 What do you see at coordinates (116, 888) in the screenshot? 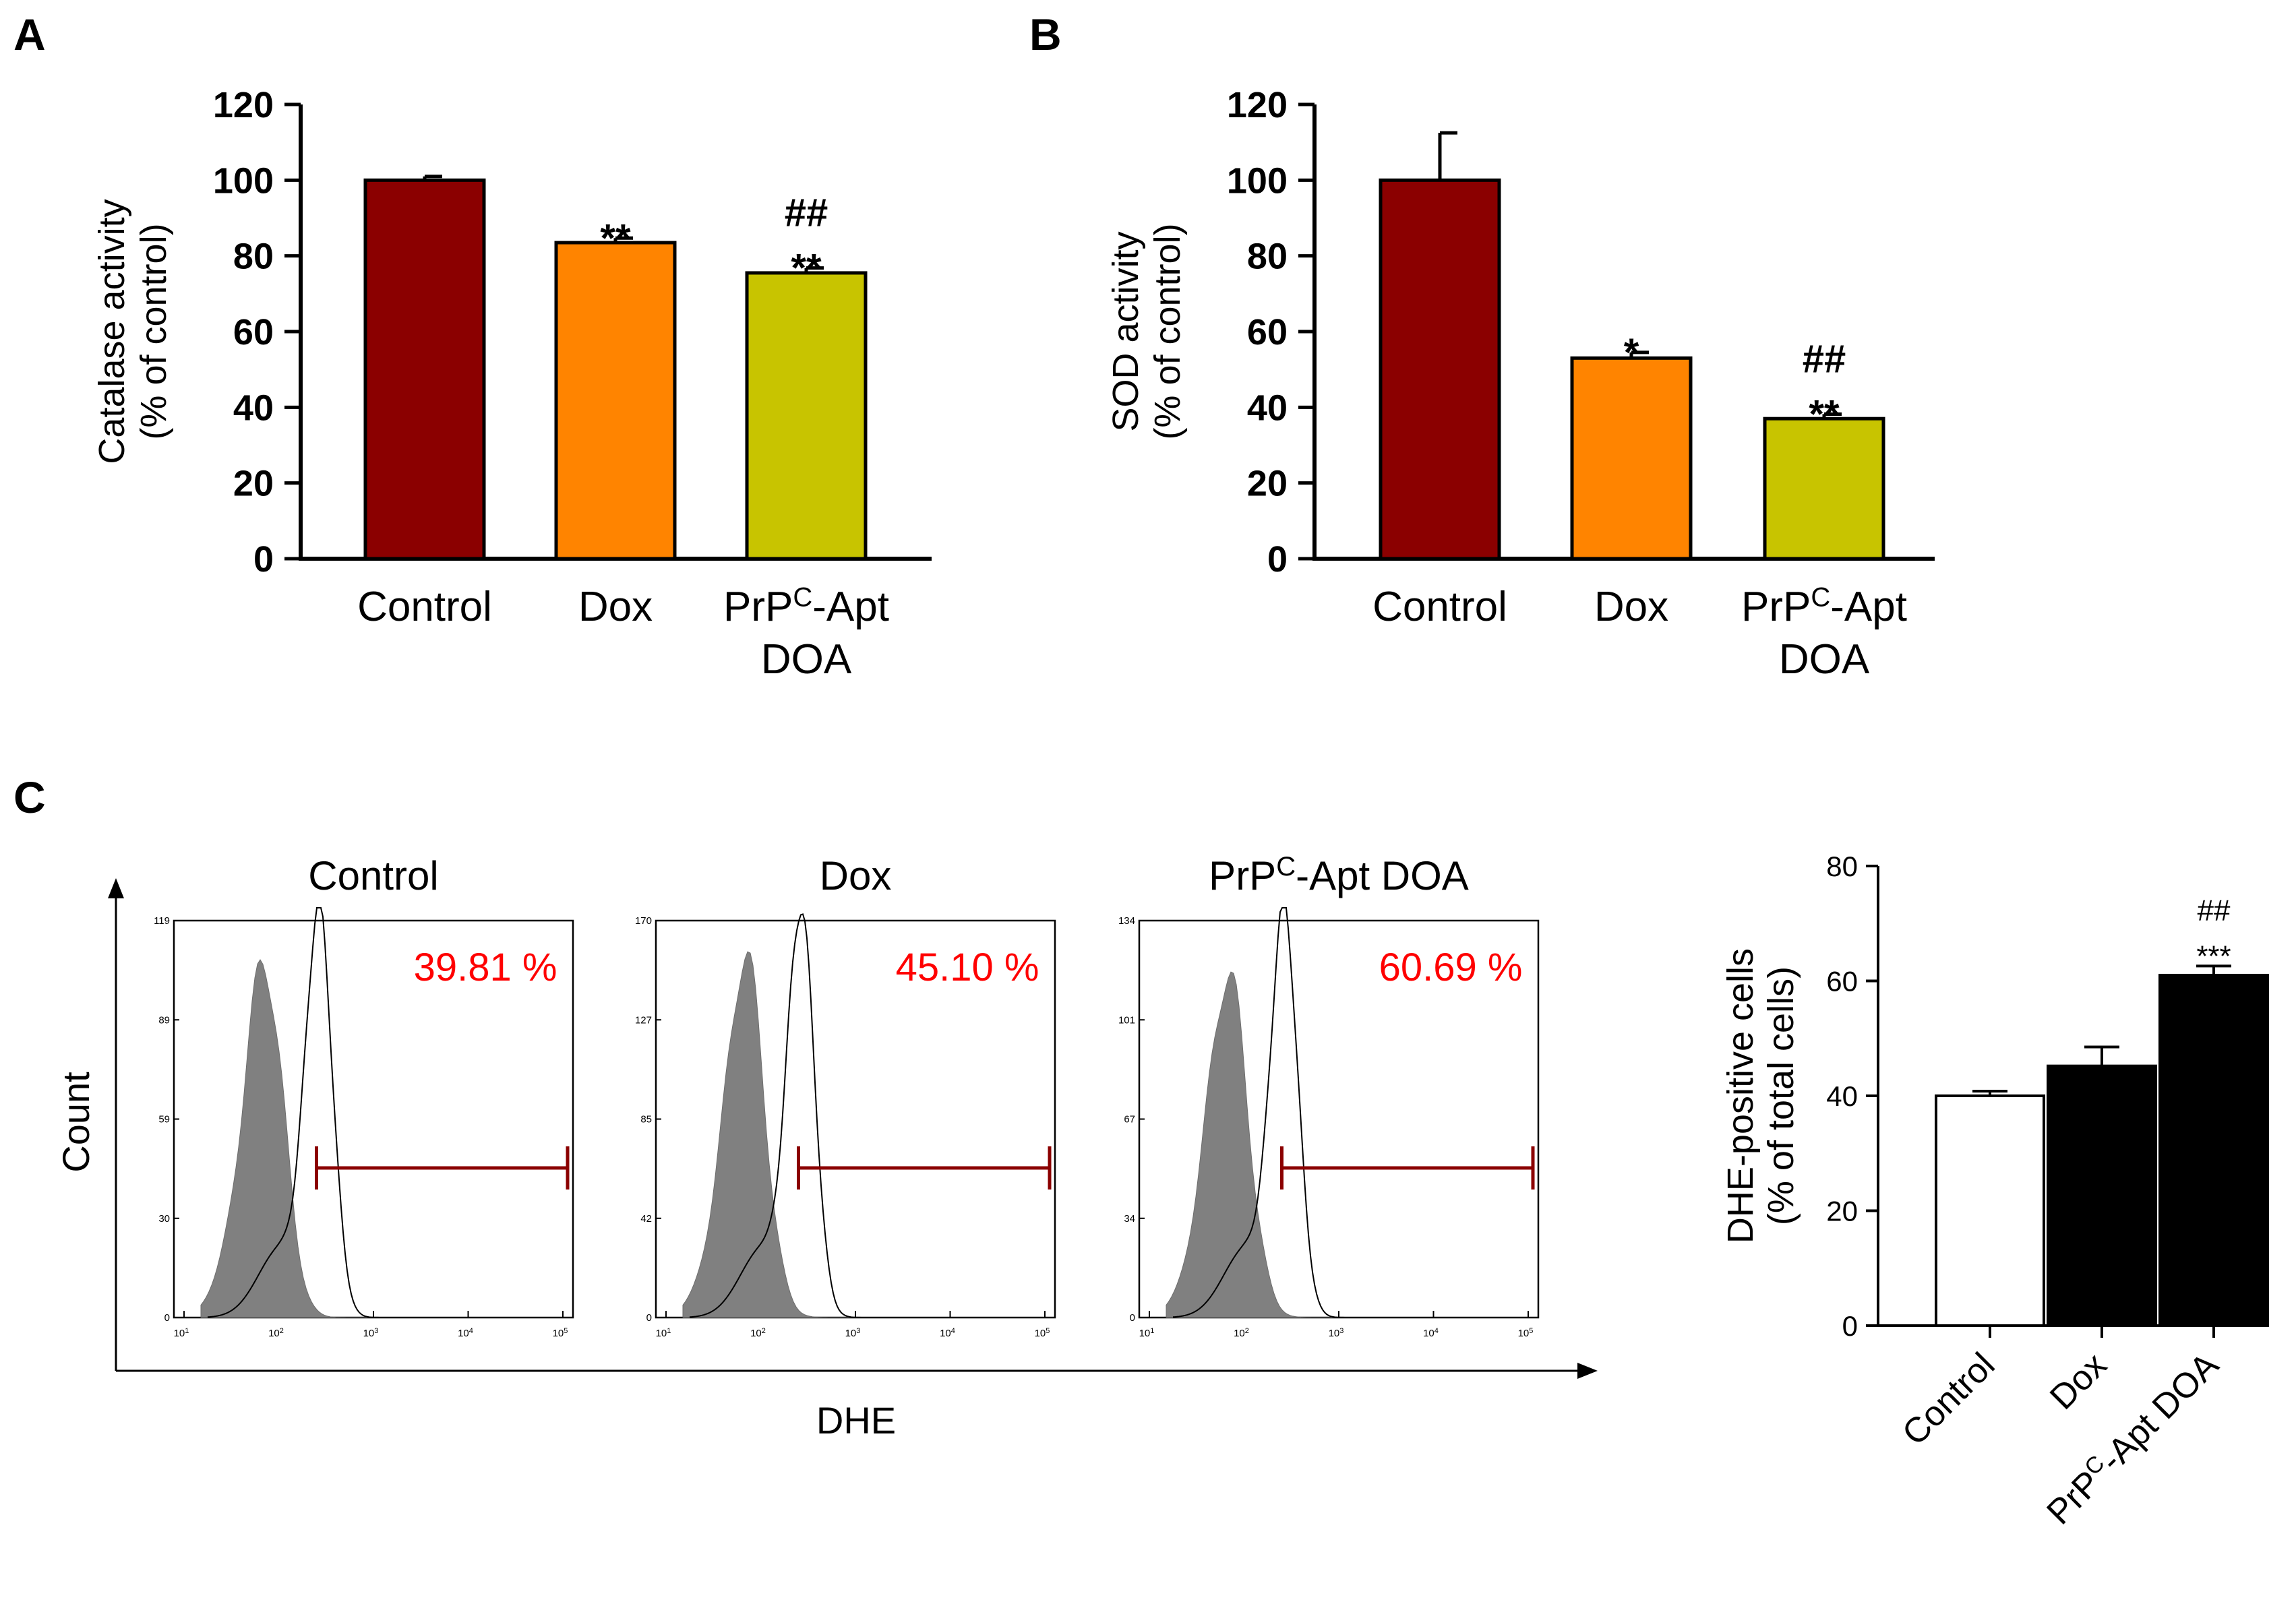
I see `flow-count-arrow` at bounding box center [116, 888].